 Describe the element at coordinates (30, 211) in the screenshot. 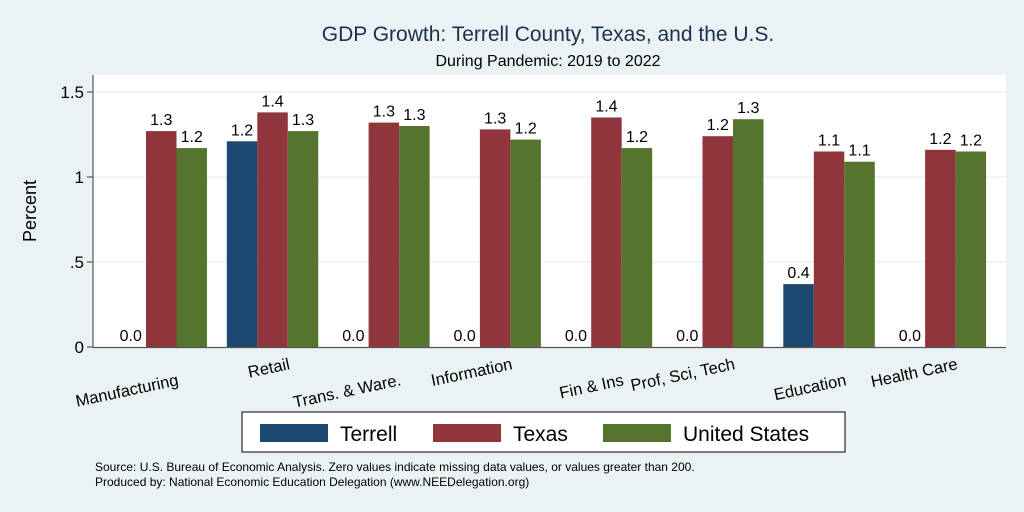

I see `y-axis-title: Percent` at that location.